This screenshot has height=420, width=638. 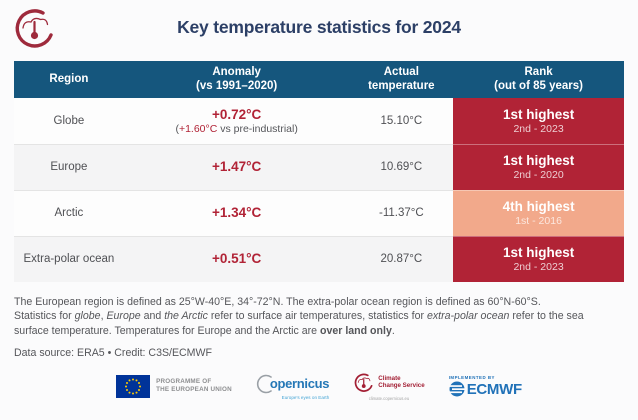 I want to click on actual-temperature-cell: 20.87°C, so click(x=401, y=259).